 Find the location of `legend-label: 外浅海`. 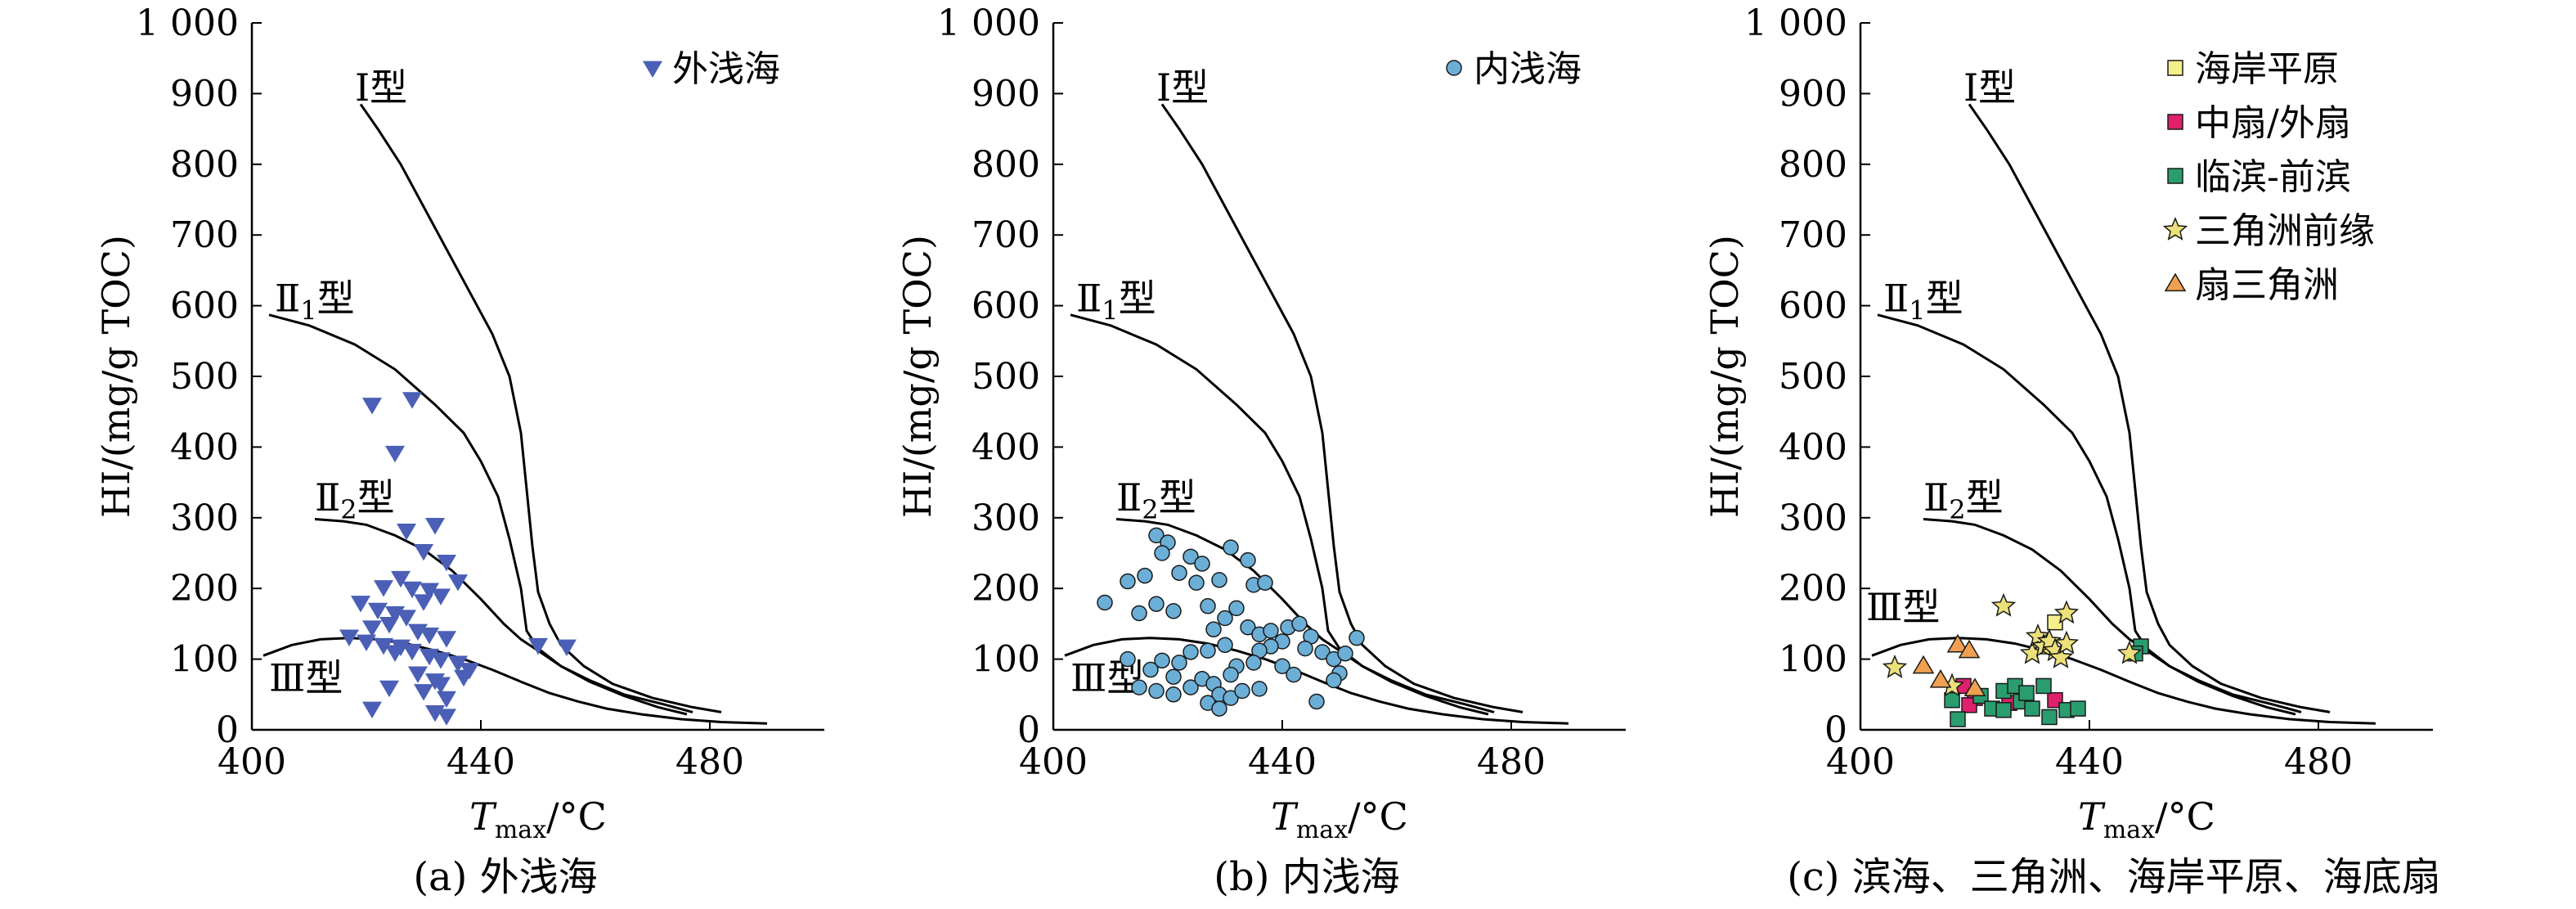

legend-label: 外浅海 is located at coordinates (726, 69).